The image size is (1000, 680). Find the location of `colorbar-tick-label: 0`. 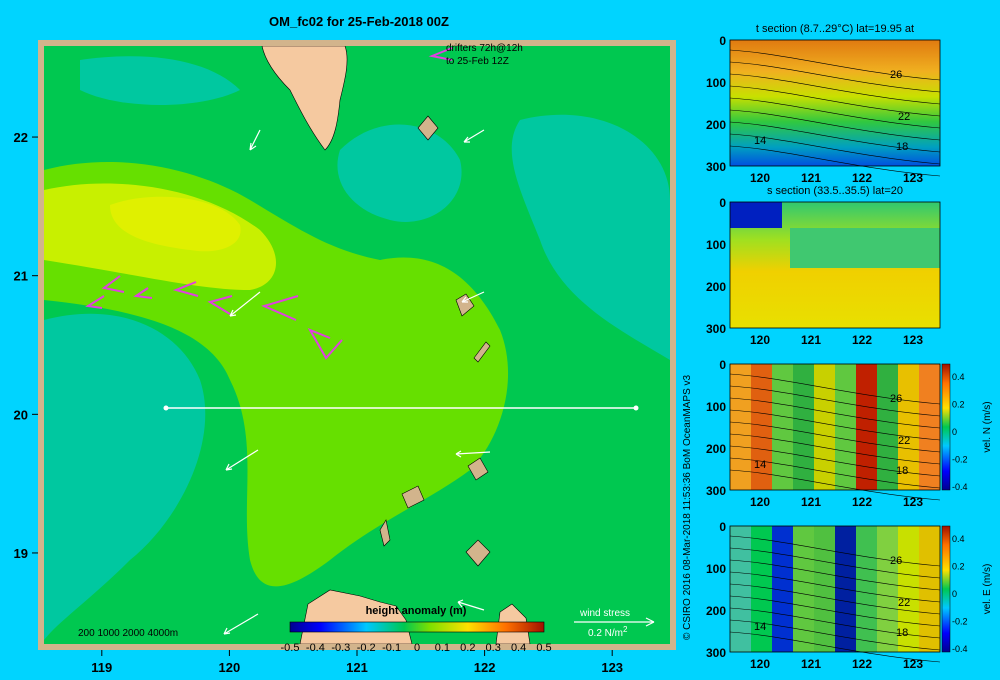

colorbar-tick-label: 0 is located at coordinates (417, 648).